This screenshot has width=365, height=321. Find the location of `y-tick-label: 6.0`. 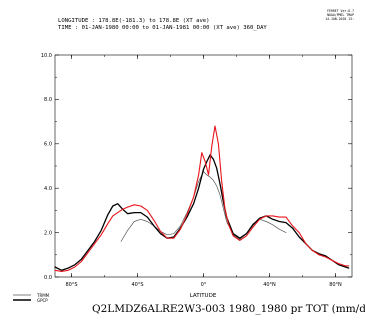

y-tick-label: 6.0 is located at coordinates (48, 145).